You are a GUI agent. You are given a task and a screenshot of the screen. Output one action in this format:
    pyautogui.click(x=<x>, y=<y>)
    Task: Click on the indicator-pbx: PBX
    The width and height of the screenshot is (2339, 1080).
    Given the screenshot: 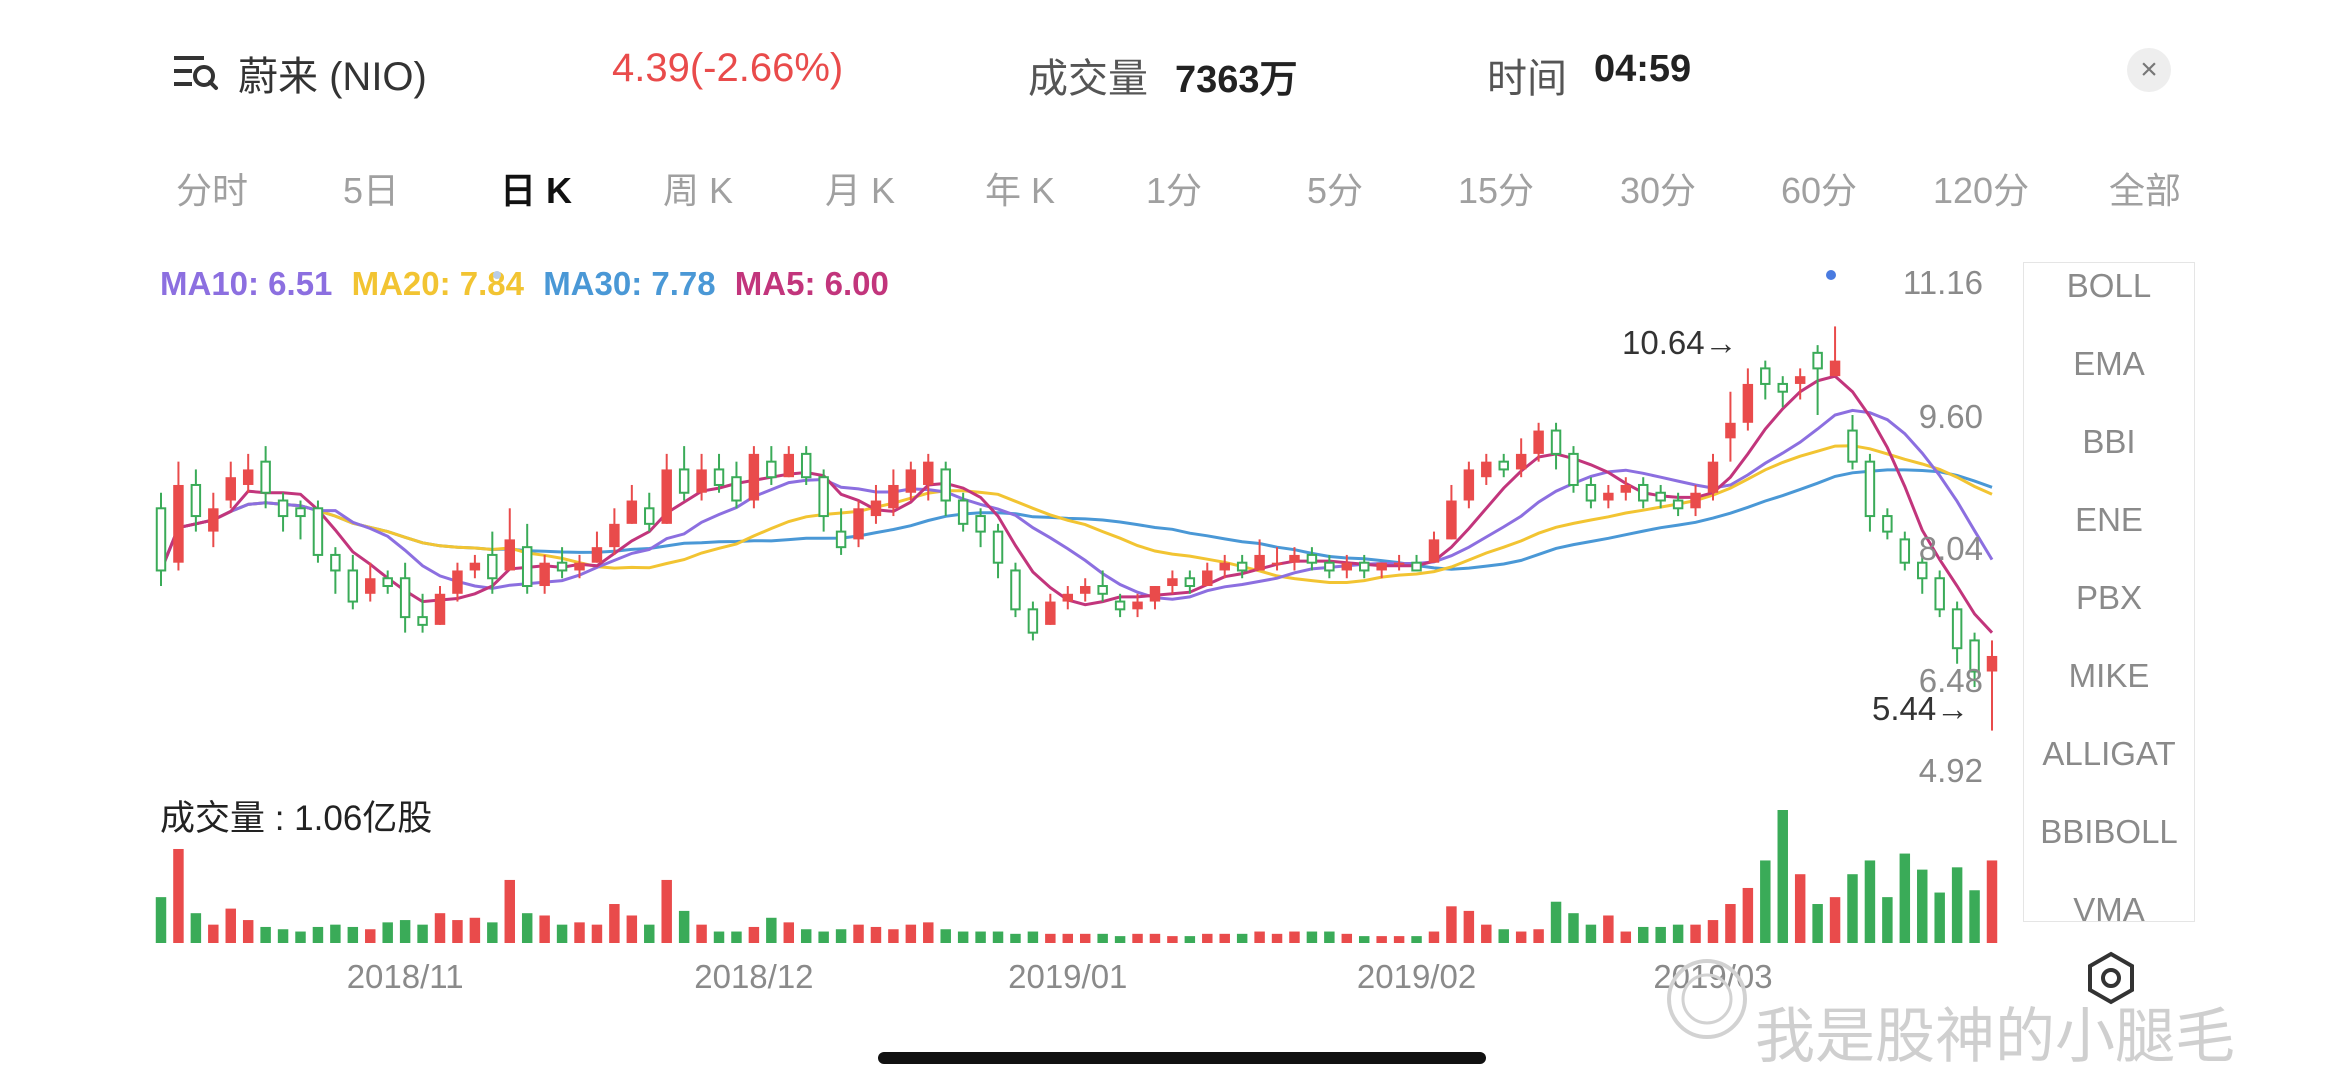 What is the action you would take?
    pyautogui.click(x=2109, y=597)
    